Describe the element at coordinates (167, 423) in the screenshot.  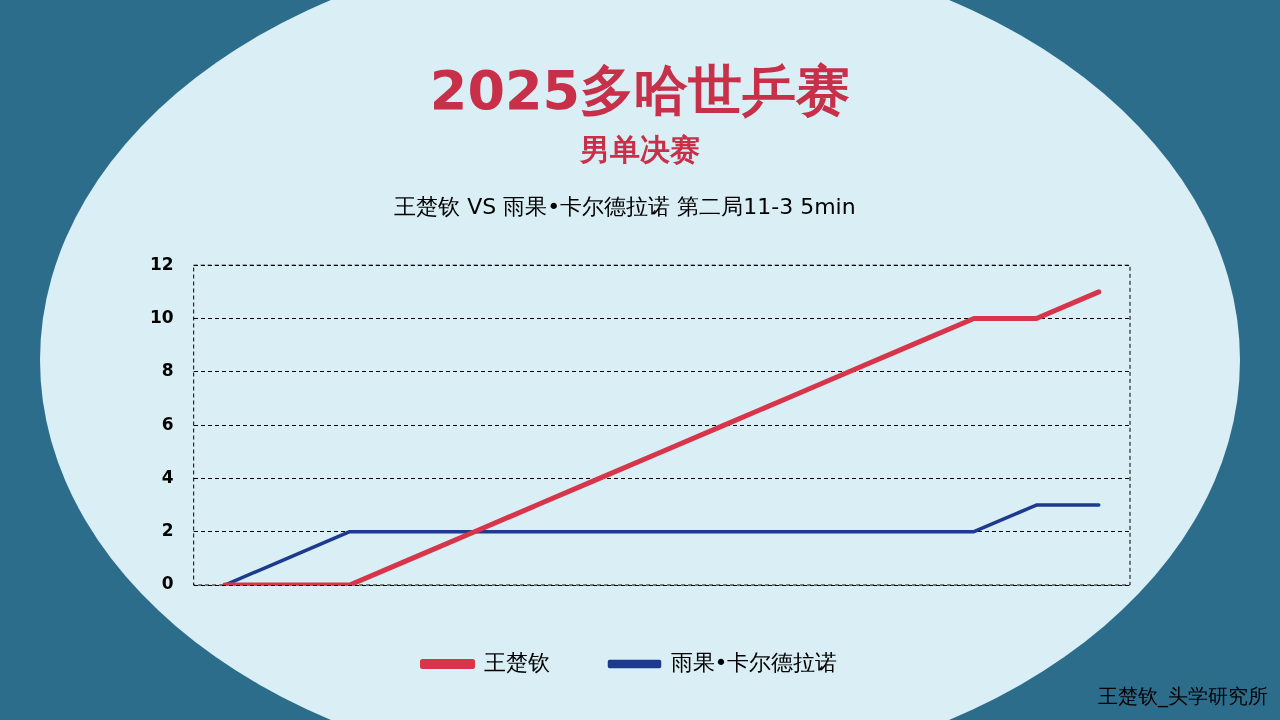
I see `y-tick-label: 6` at that location.